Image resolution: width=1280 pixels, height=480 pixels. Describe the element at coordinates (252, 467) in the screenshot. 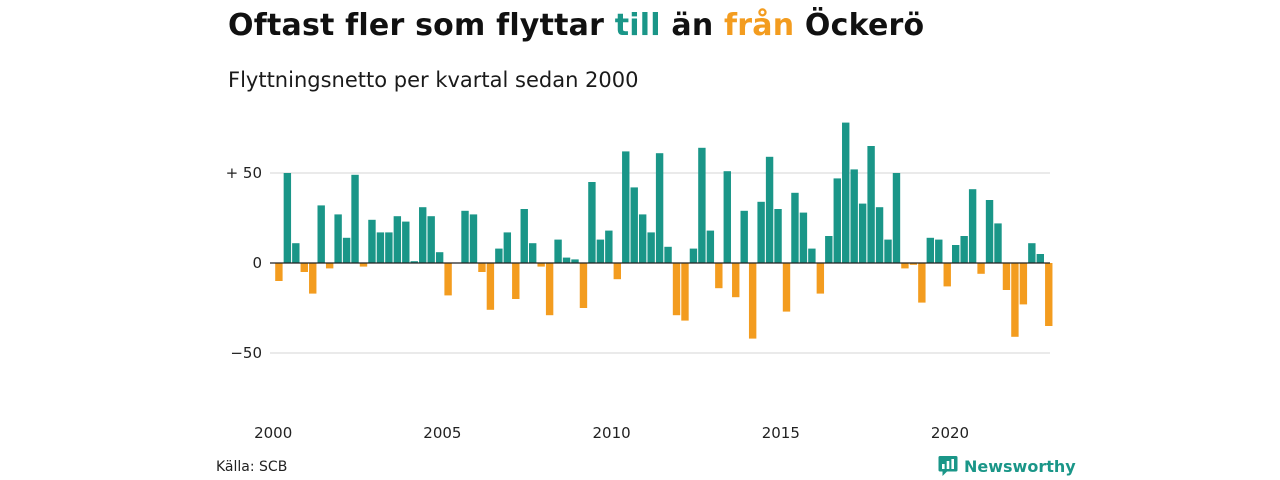

I see `source-note: Källa: SCB` at that location.